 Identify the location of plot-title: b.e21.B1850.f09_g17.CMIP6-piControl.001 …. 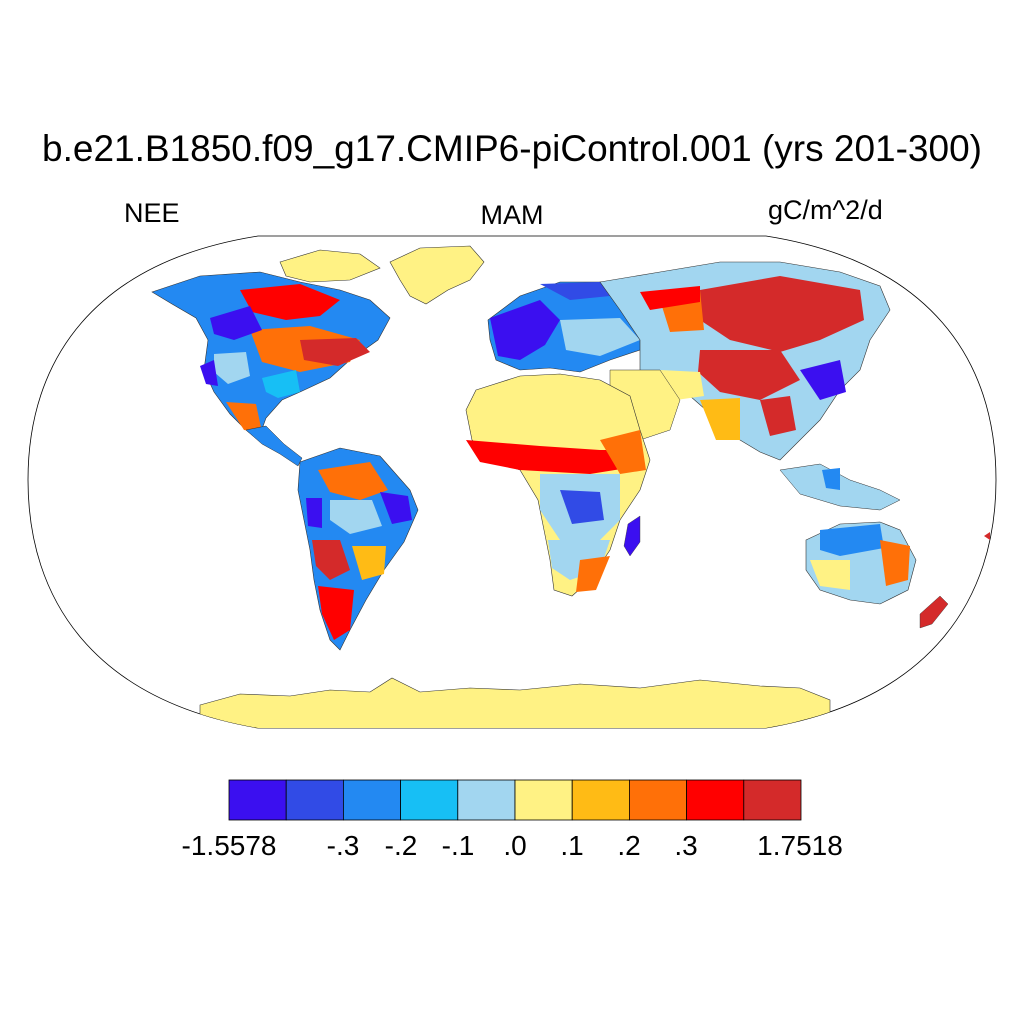
(512, 148).